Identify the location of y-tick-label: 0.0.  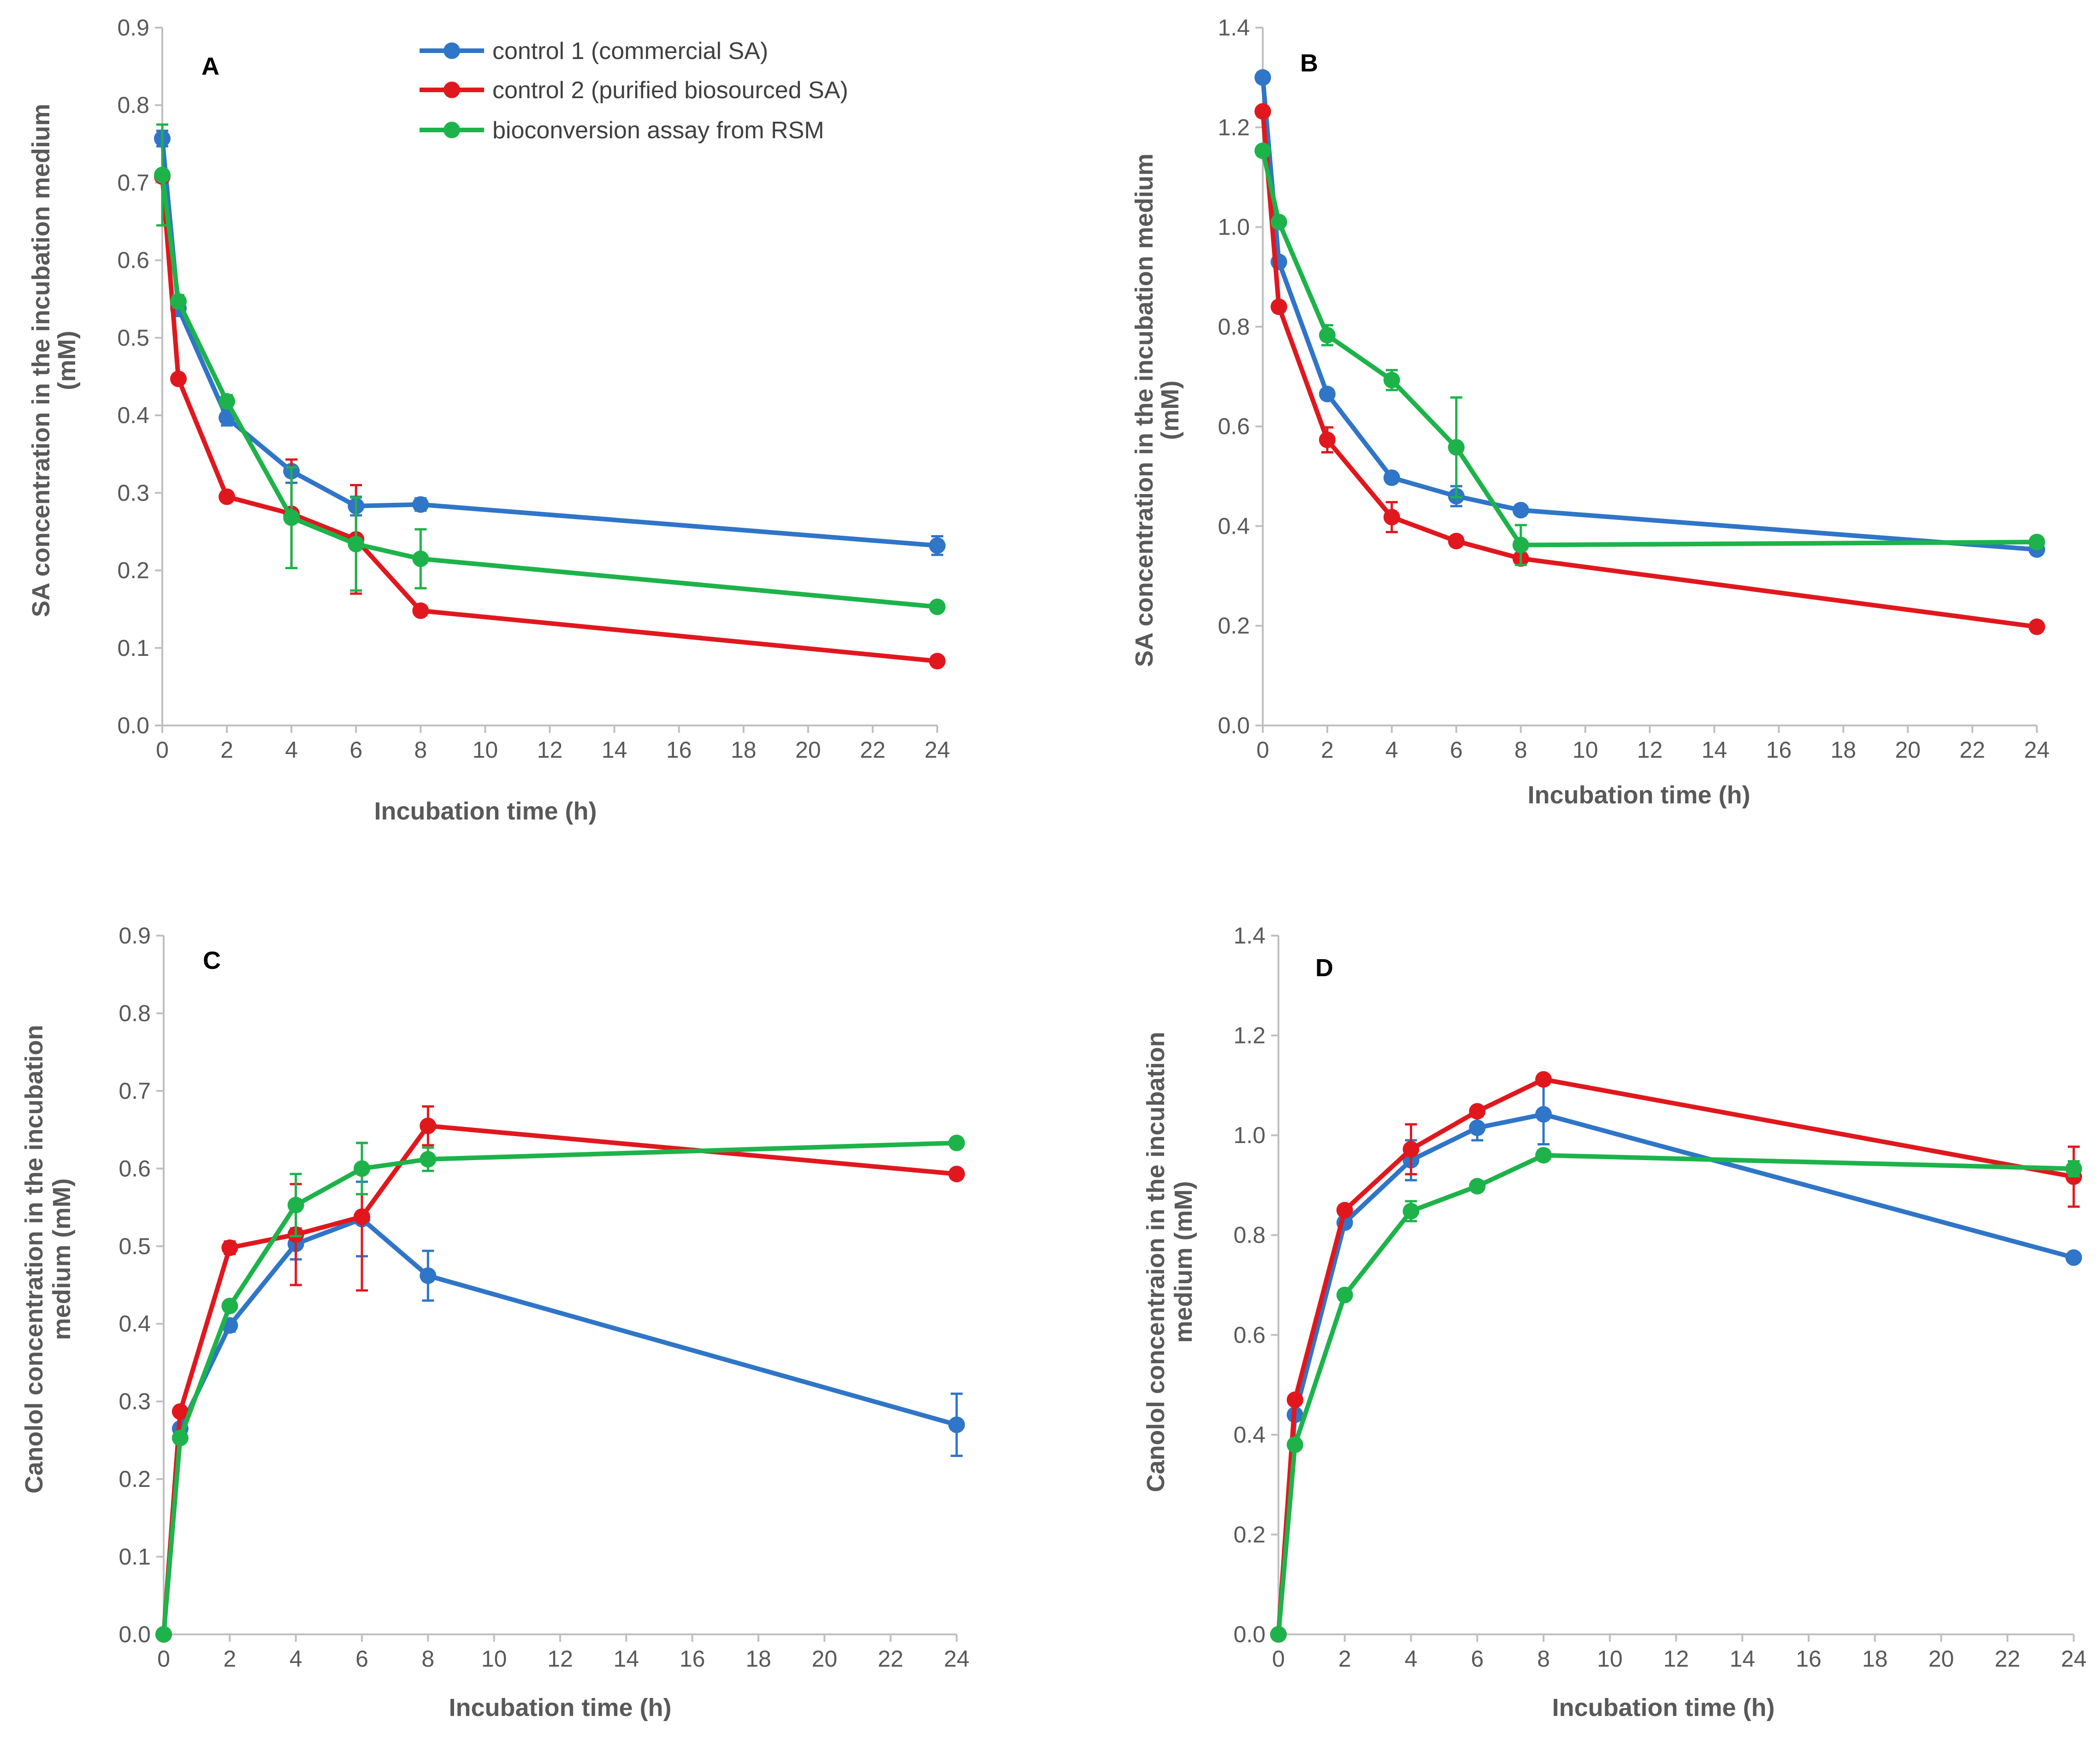
(1249, 1634).